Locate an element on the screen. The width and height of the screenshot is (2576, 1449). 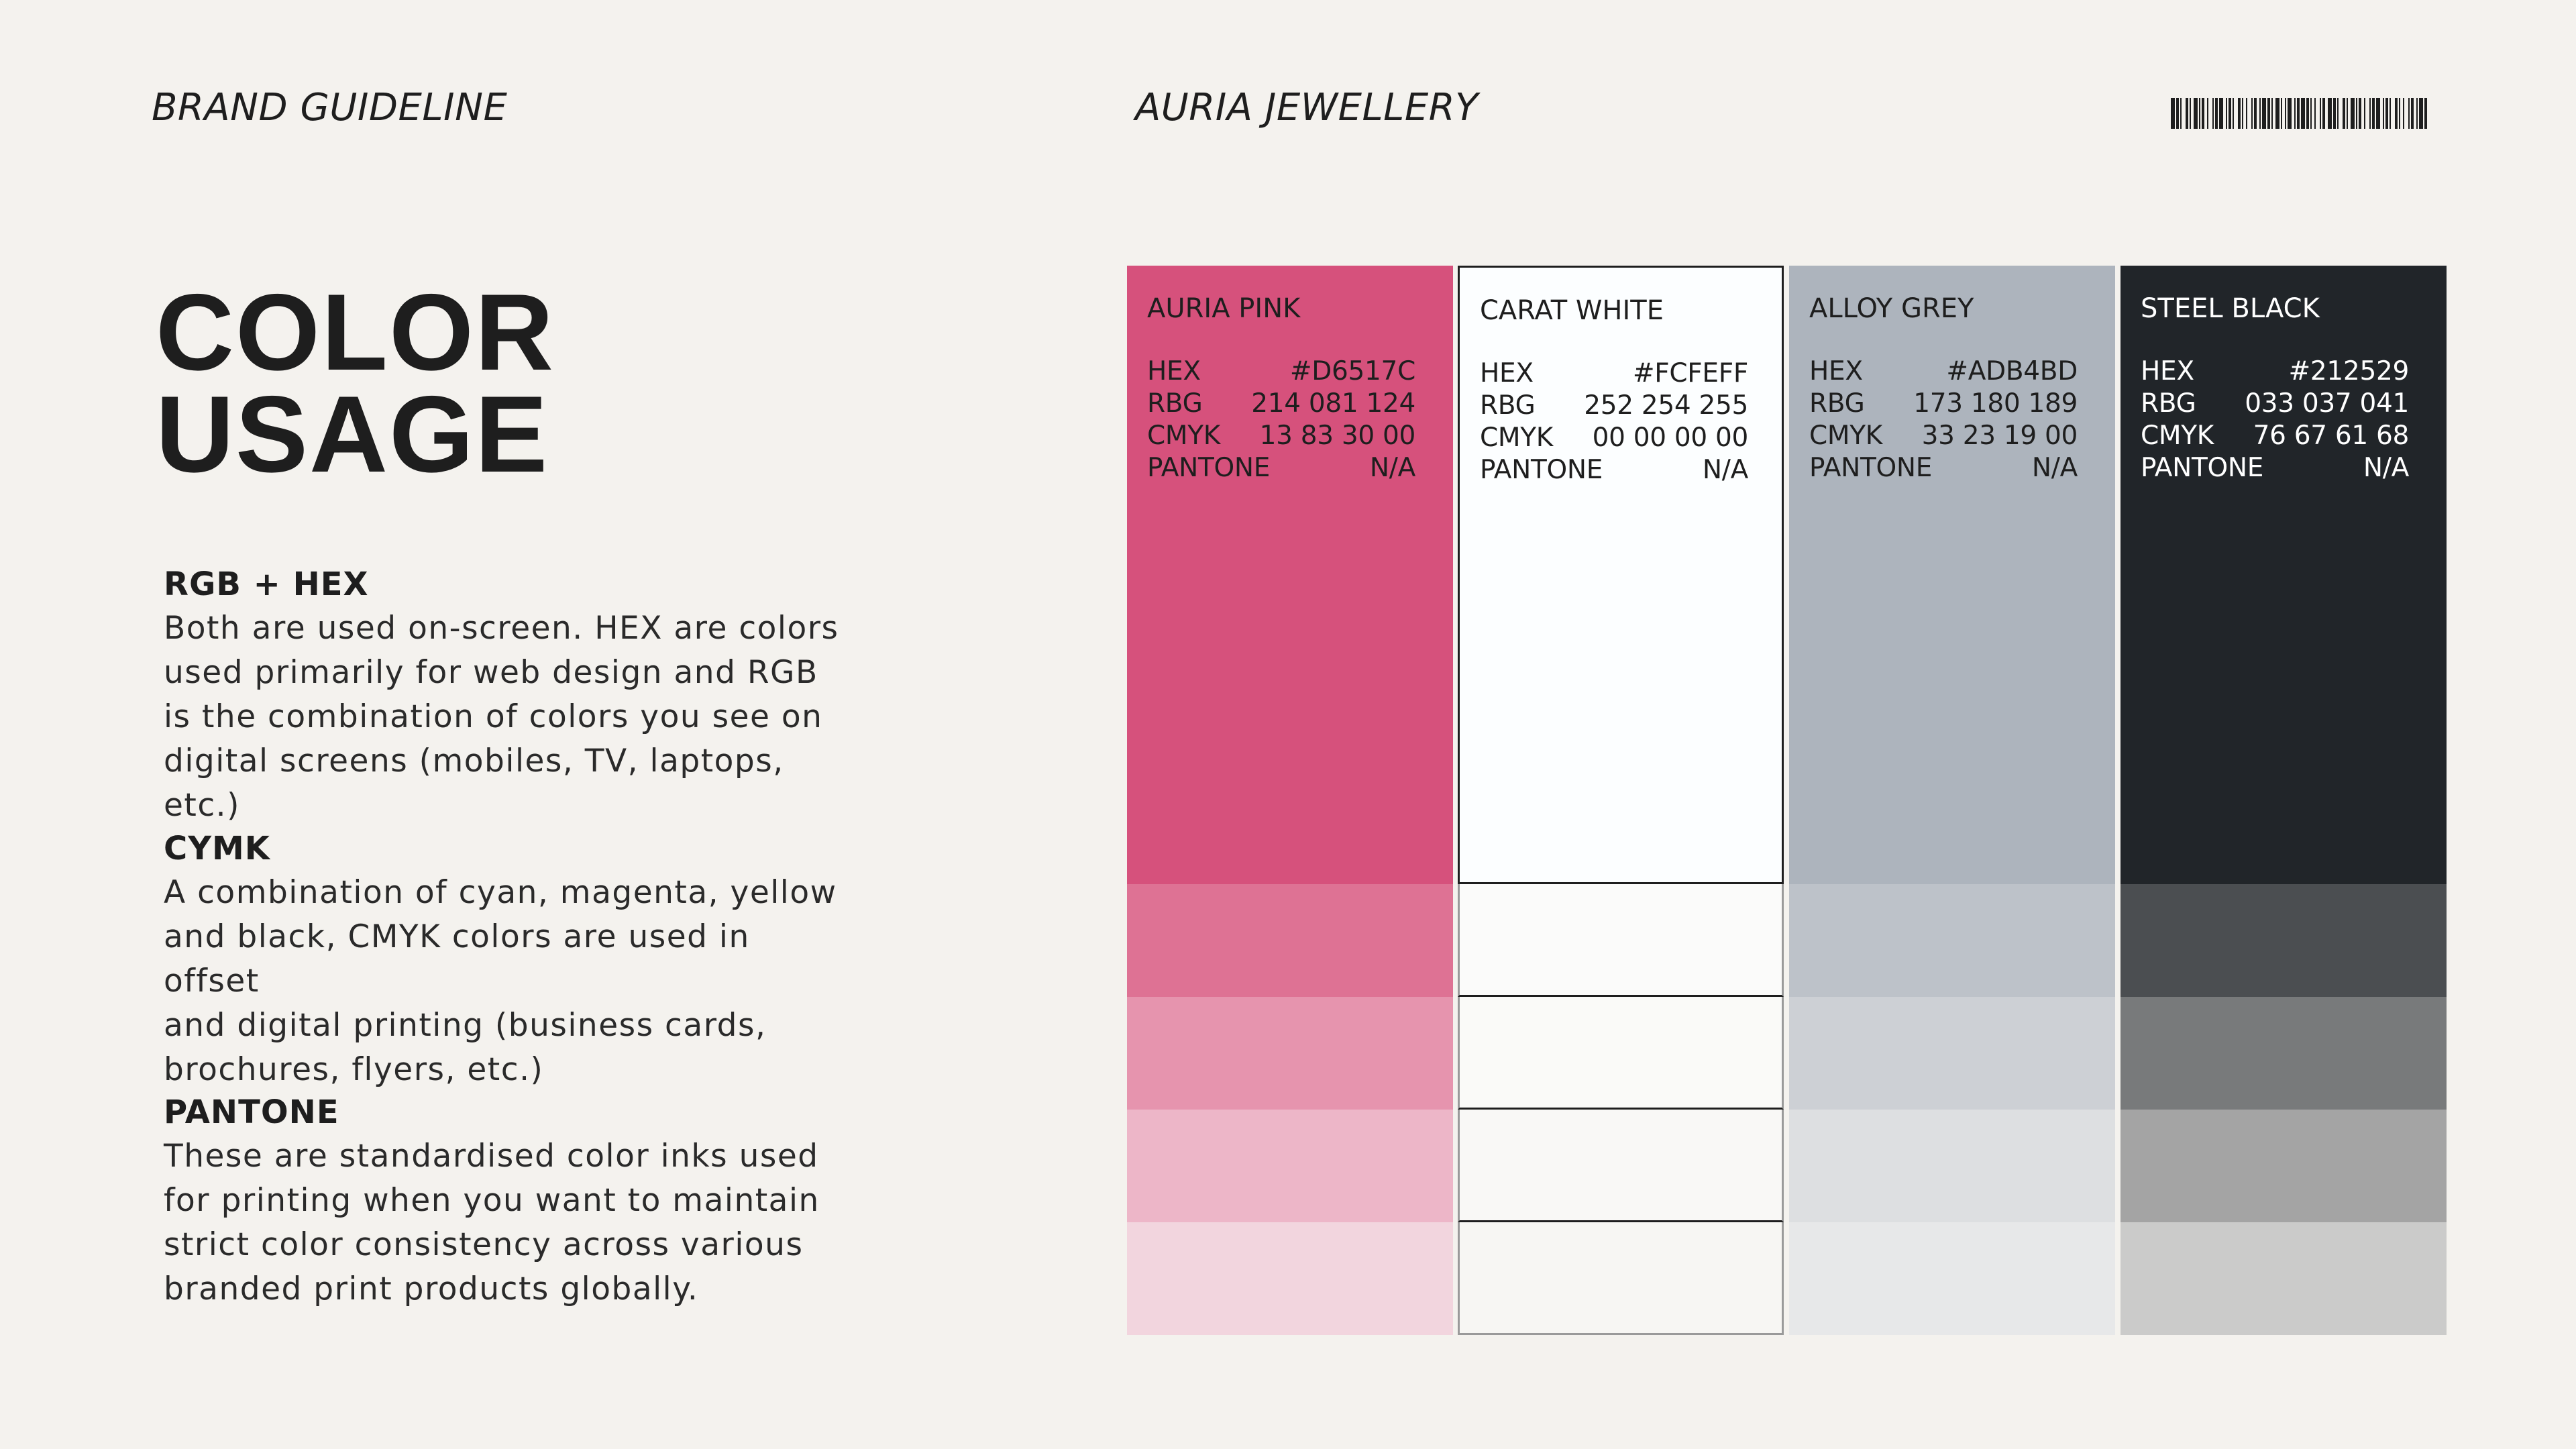
section-line: is the combination of colors you see on is located at coordinates (493, 716).